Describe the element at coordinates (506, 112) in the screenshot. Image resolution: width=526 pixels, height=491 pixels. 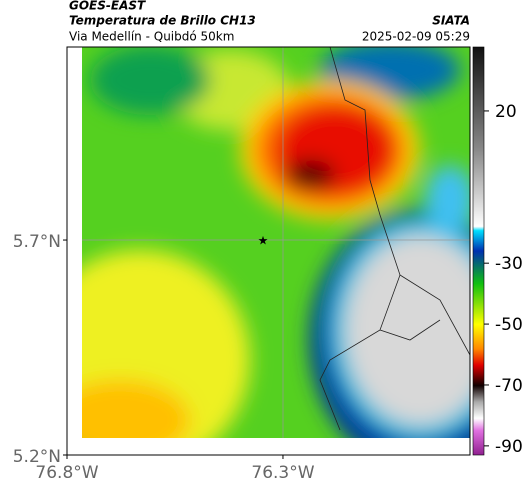
I see `colorbar-tick-label: 20` at that location.